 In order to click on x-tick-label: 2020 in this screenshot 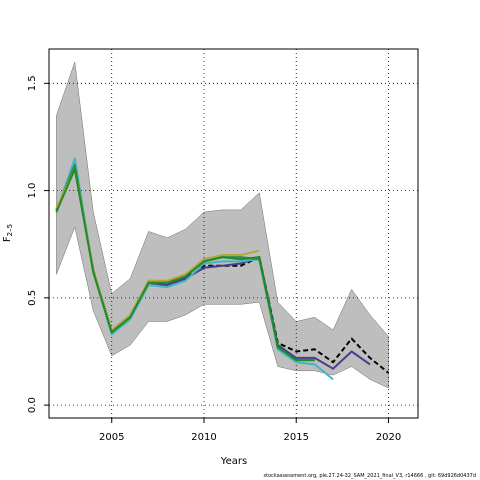, I will do `click(388, 437)`.